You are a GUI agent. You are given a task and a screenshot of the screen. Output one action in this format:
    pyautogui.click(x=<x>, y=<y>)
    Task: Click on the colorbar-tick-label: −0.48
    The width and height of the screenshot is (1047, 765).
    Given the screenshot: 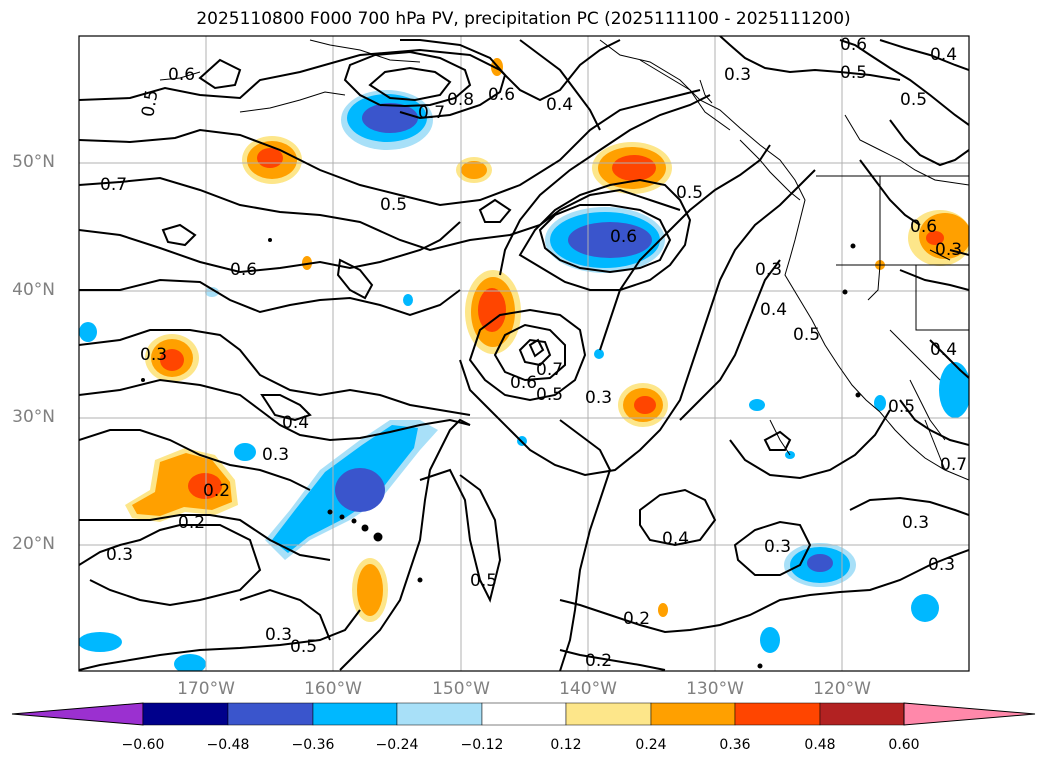 What is the action you would take?
    pyautogui.click(x=228, y=745)
    